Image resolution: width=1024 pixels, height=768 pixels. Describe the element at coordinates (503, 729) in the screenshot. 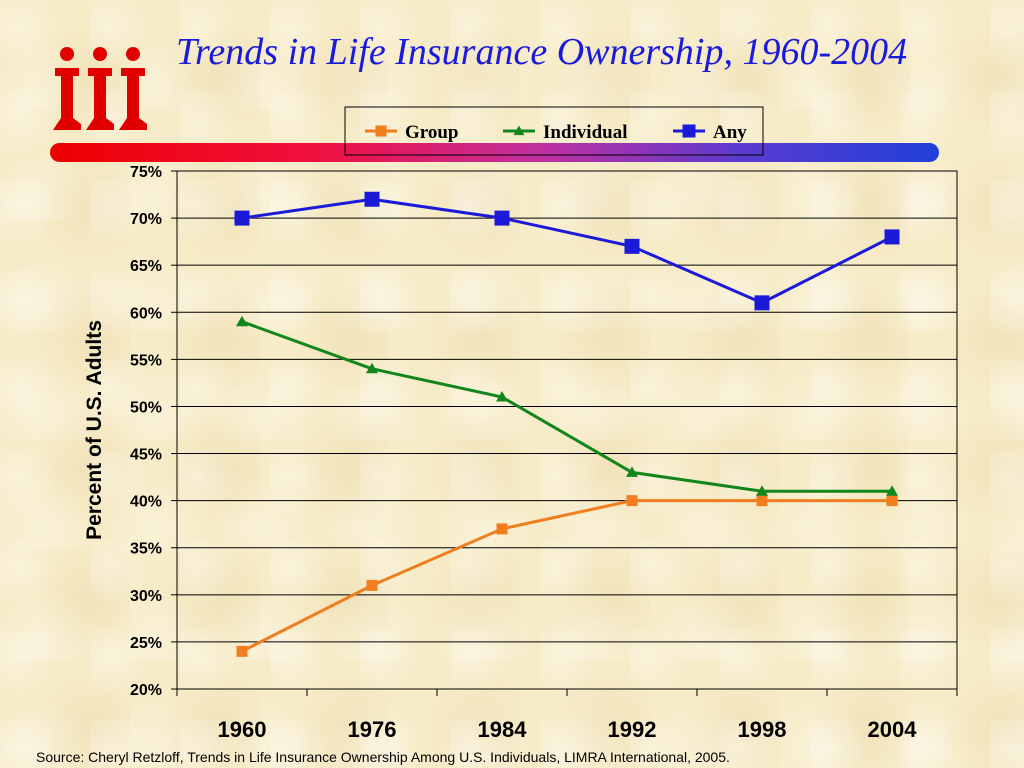

I see `x-tick-label: 1984` at that location.